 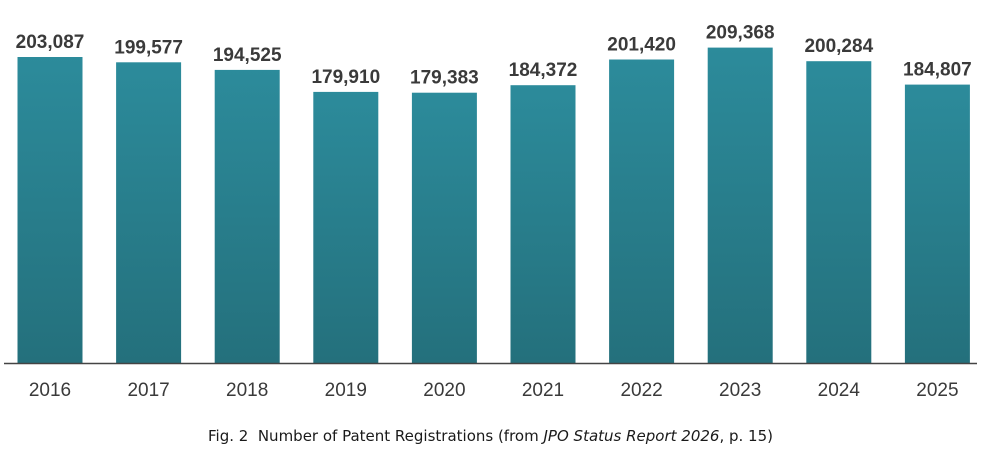 I want to click on x-tick-label-2023: 2023, so click(x=740, y=390).